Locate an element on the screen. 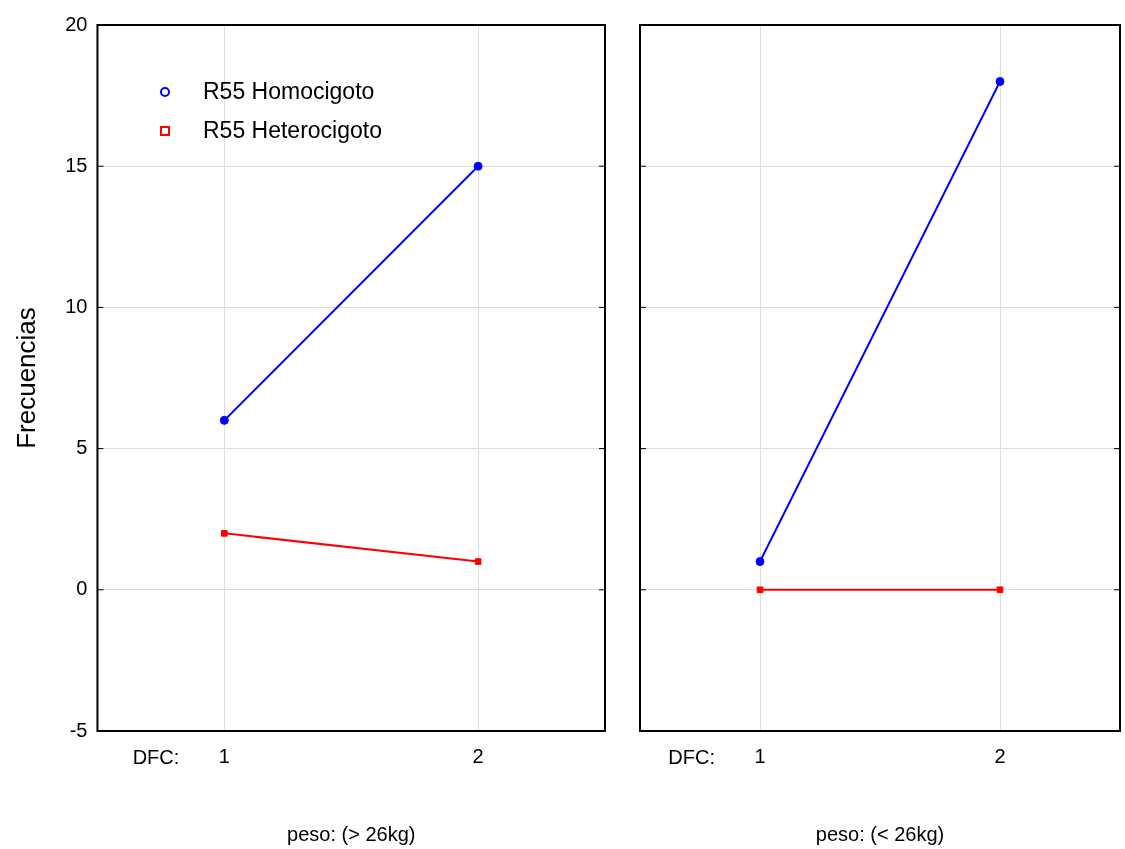 The image size is (1125, 849). y-tick-label: 0 is located at coordinates (82, 588).